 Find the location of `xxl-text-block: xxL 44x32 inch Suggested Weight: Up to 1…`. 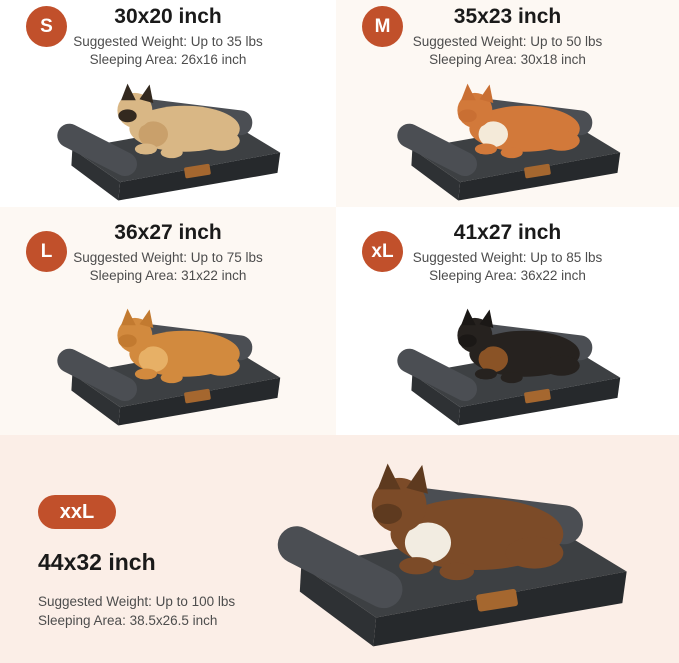

xxl-text-block: xxL 44x32 inch Suggested Weight: Up to 1… is located at coordinates (136, 562).